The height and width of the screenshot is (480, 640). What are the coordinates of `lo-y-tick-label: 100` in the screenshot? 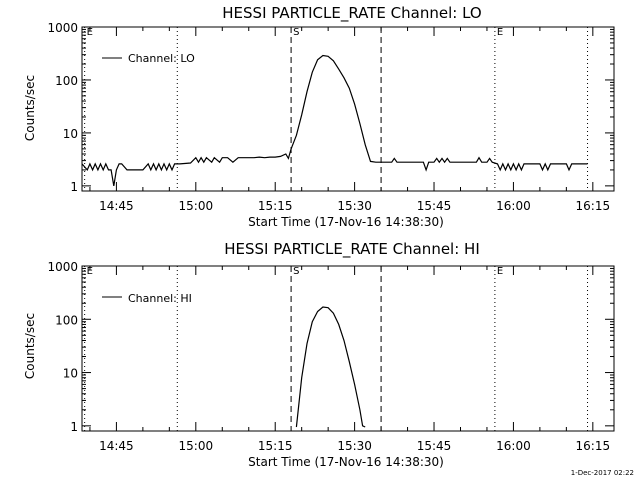 It's located at (66, 81).